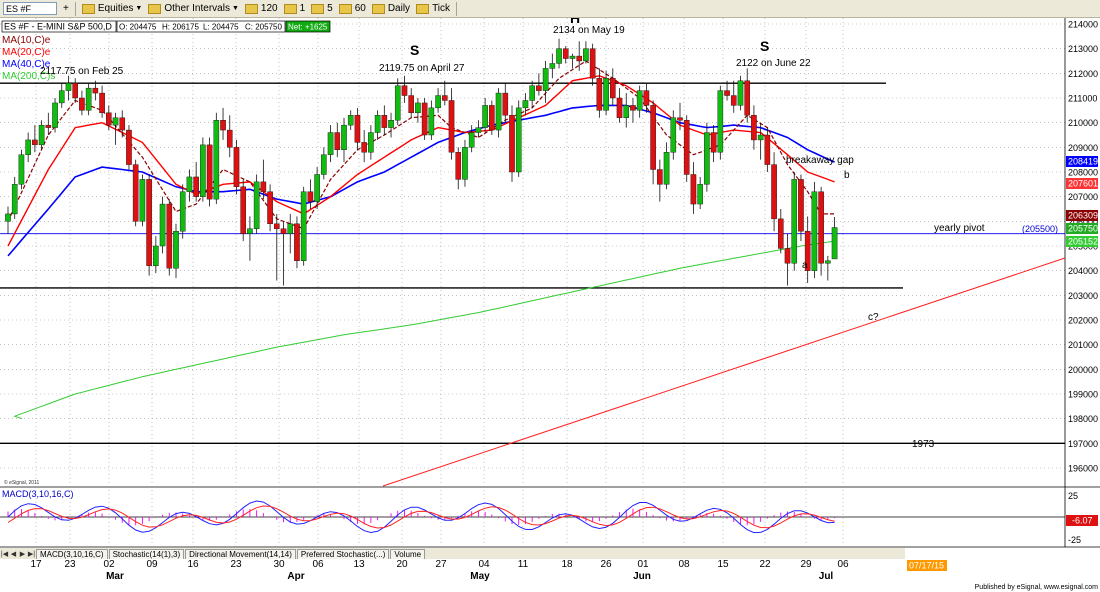 The height and width of the screenshot is (592, 1100). I want to click on separator, so click(457, 8).